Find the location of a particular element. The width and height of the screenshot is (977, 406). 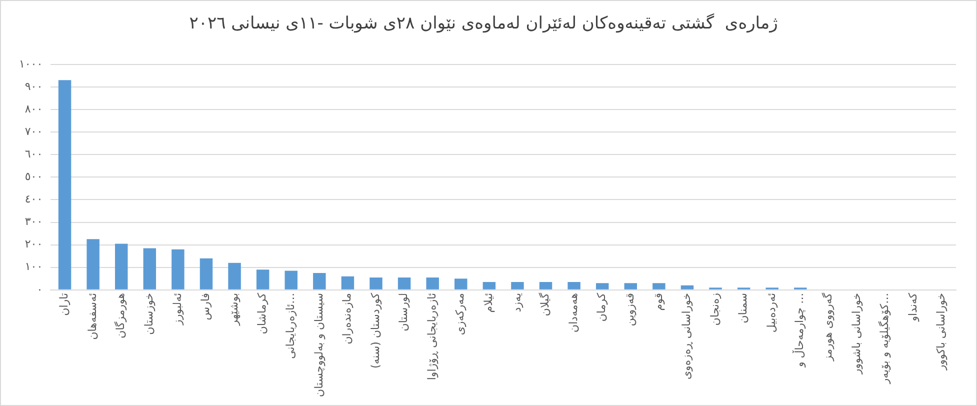

x-tick-label: کرماشان is located at coordinates (262, 313).